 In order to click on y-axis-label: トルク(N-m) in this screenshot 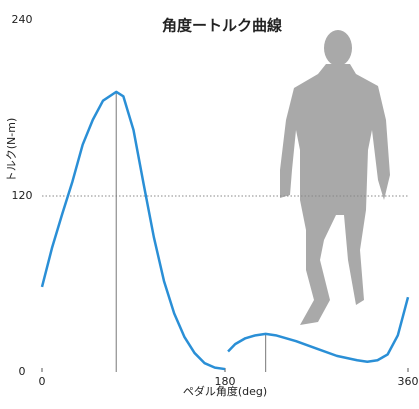, I will do `click(11, 150)`.